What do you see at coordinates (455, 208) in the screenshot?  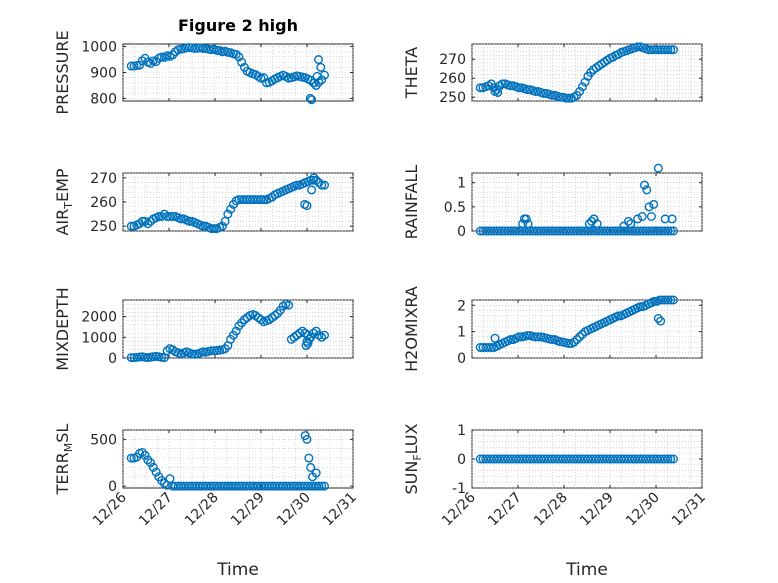 I see `y-tick-label: 0.5` at bounding box center [455, 208].